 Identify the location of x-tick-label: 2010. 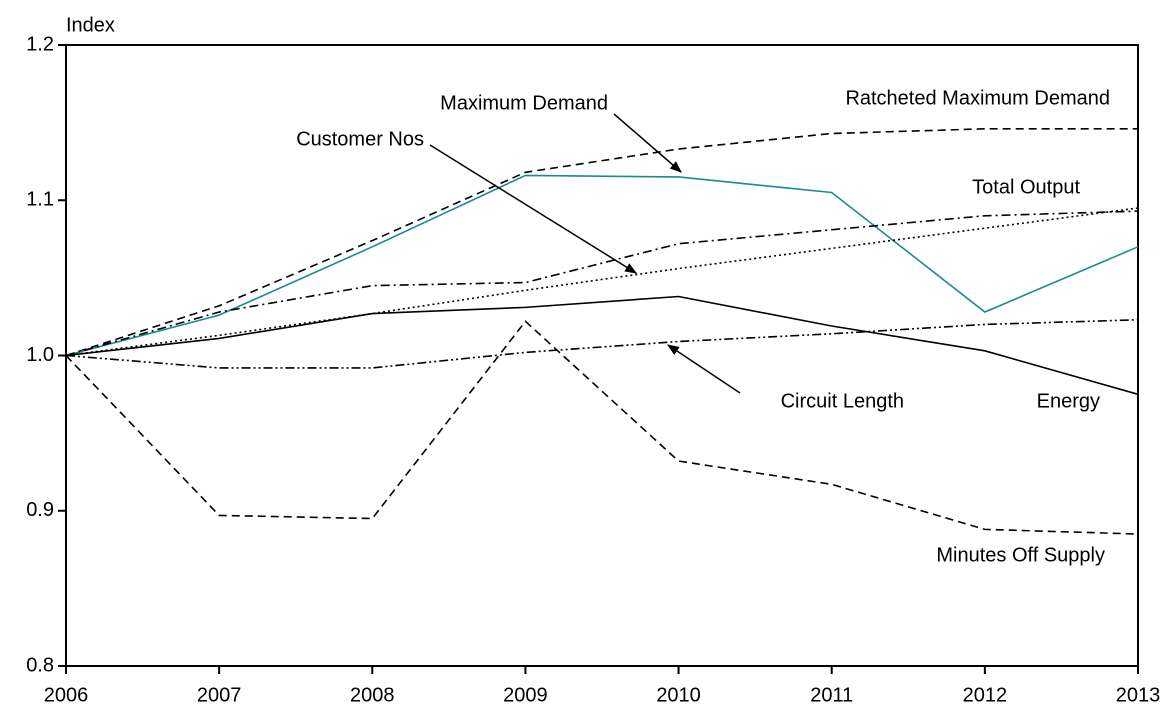
(678, 695).